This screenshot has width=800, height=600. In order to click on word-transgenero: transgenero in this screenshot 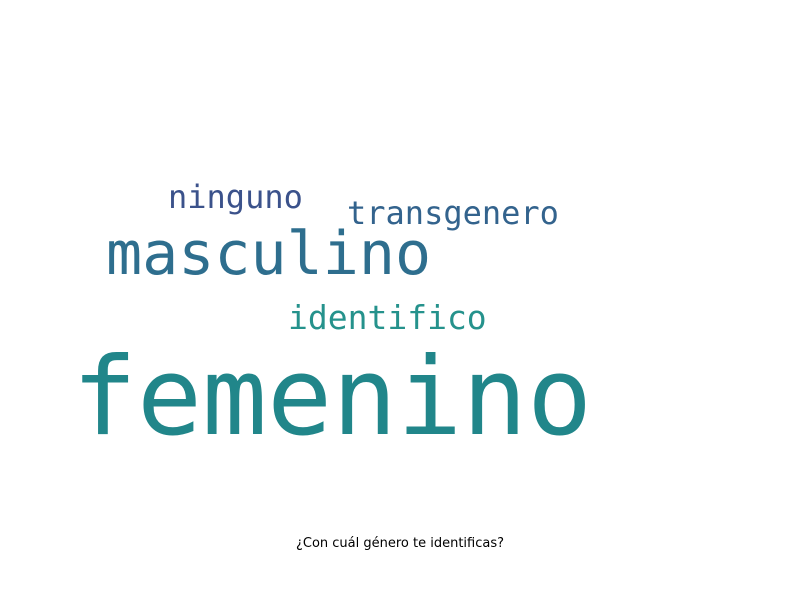, I will do `click(453, 213)`.